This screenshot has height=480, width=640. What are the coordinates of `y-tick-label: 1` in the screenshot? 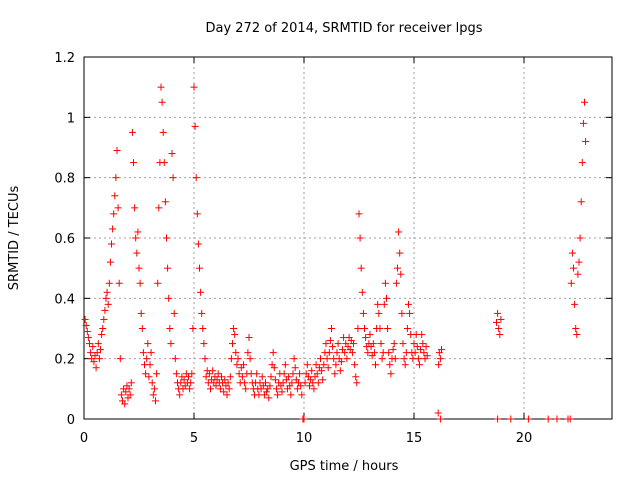 It's located at (71, 118).